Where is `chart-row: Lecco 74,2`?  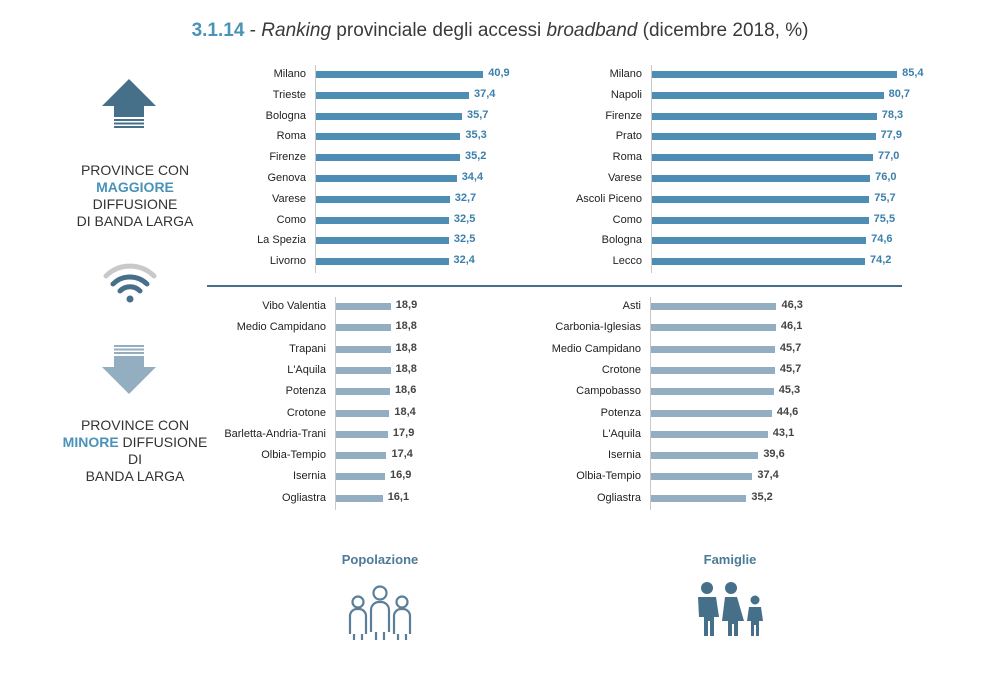
chart-row: Lecco 74,2 is located at coordinates (716, 262).